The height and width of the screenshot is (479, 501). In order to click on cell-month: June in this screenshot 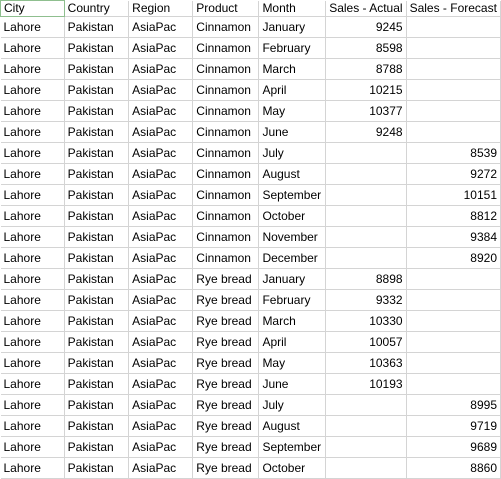, I will do `click(292, 384)`.